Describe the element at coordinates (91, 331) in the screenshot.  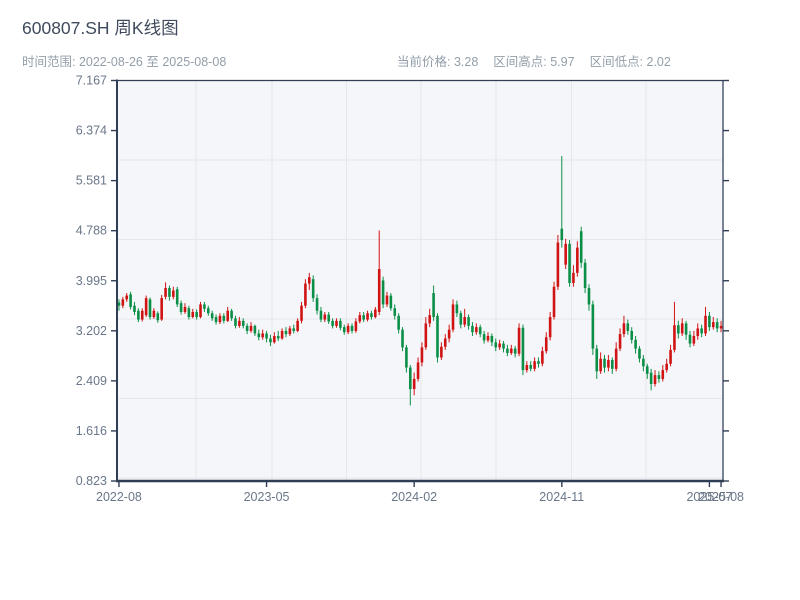
I see `y-tick-label: 3.202` at that location.